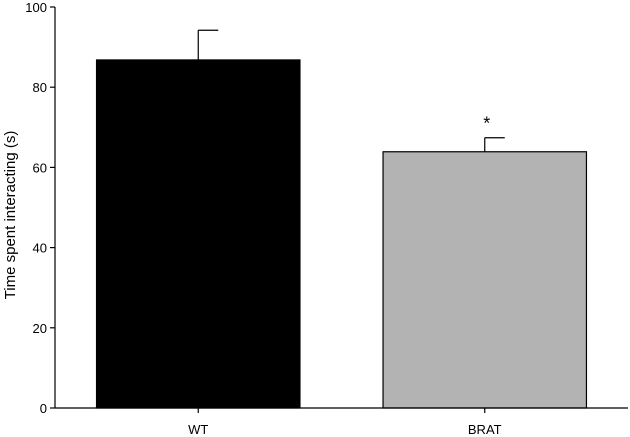 The width and height of the screenshot is (630, 437). I want to click on y-tick-label-20: 20, so click(40, 328).